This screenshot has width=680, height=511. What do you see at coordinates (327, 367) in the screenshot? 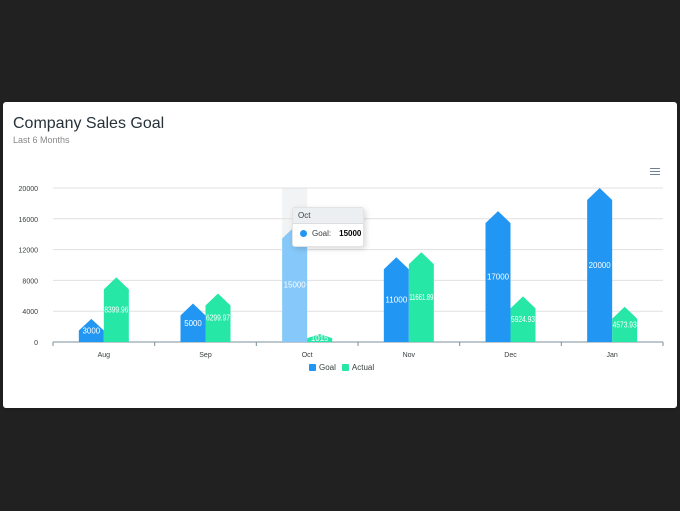
I see `legend-label-goal: Goal` at bounding box center [327, 367].